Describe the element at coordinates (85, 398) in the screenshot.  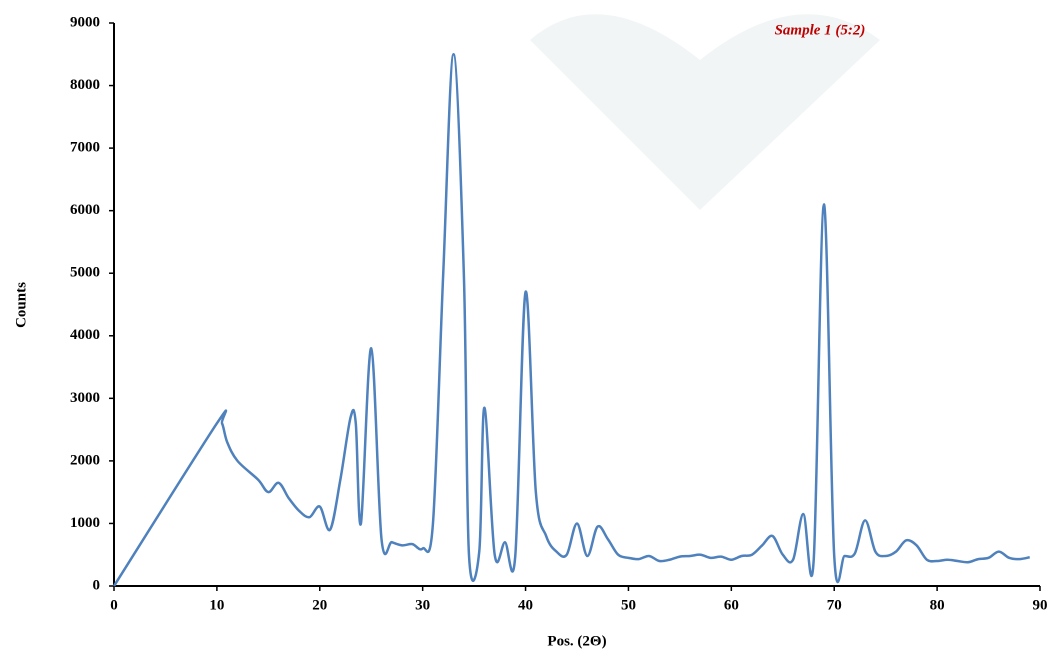
I see `y-tick-label: 3000` at that location.